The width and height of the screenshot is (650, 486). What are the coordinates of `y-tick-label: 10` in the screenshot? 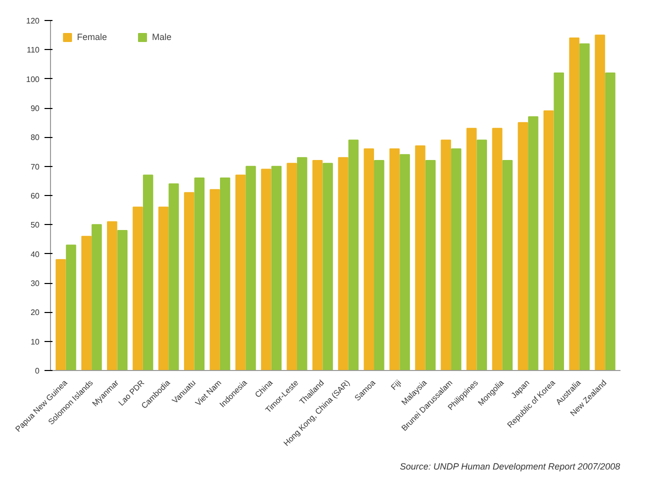 It's located at (35, 341).